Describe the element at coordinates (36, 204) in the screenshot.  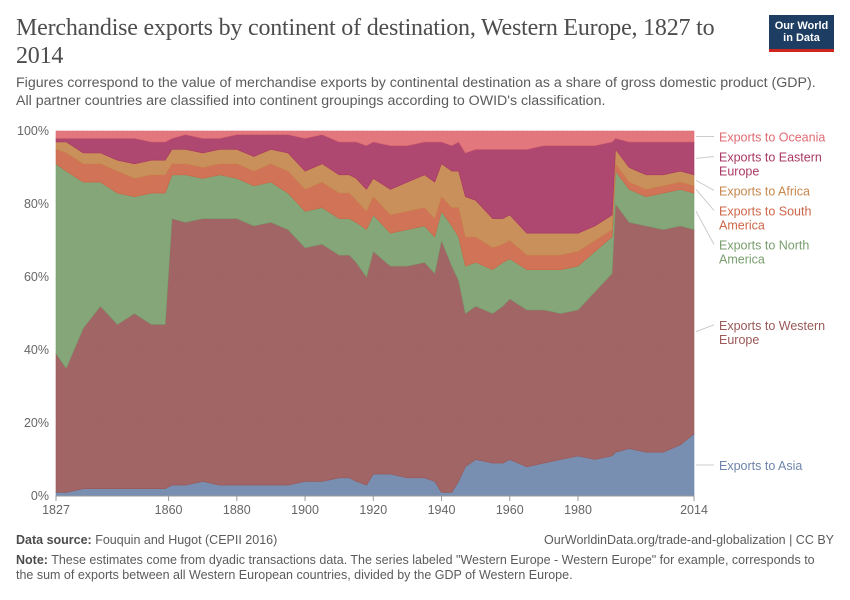
I see `y-tick-label: 80%` at that location.